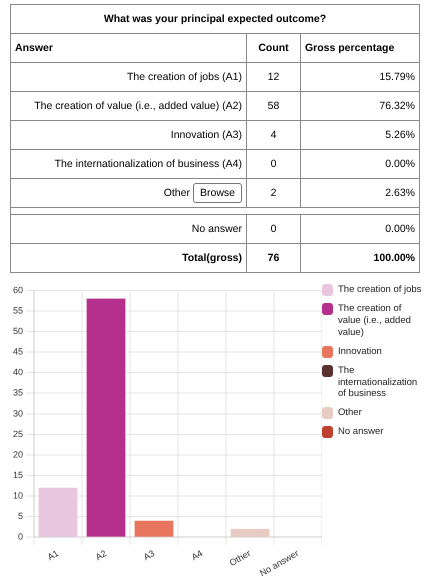  Describe the element at coordinates (273, 258) in the screenshot. I see `data-label: 76` at that location.